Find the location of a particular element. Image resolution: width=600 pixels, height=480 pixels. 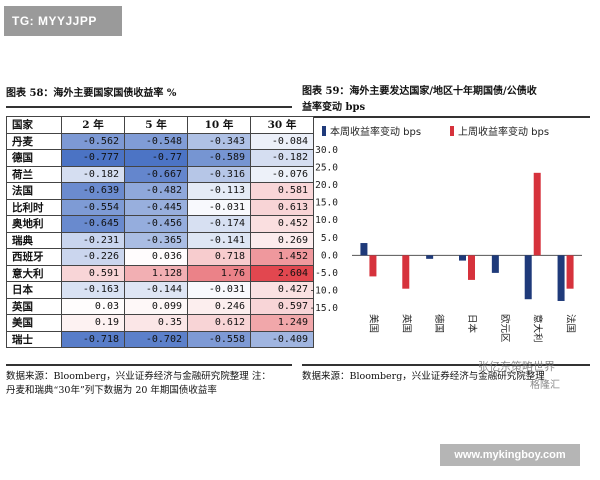

table-bottom-rule is located at coordinates (149, 365).